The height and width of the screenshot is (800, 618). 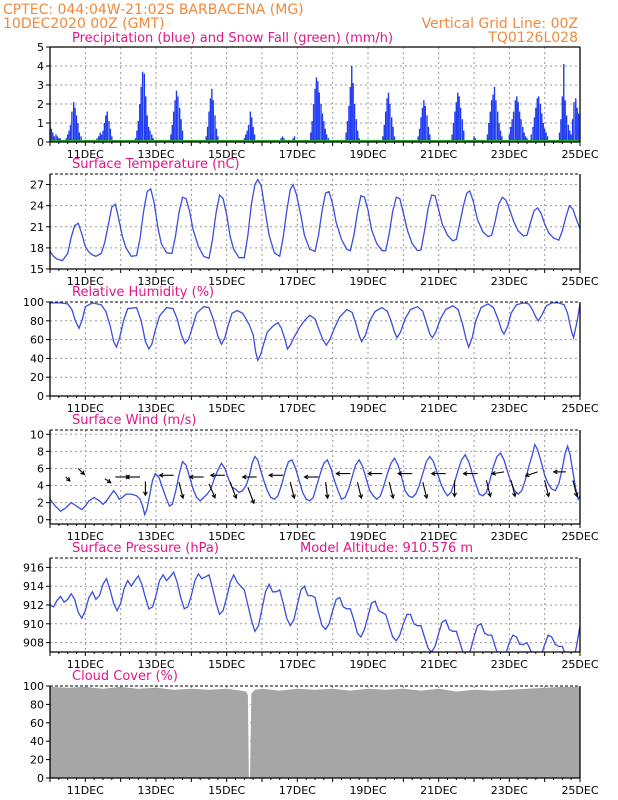 What do you see at coordinates (84, 24) in the screenshot?
I see `run-date: 10DEC2020 00Z (GMT)` at bounding box center [84, 24].